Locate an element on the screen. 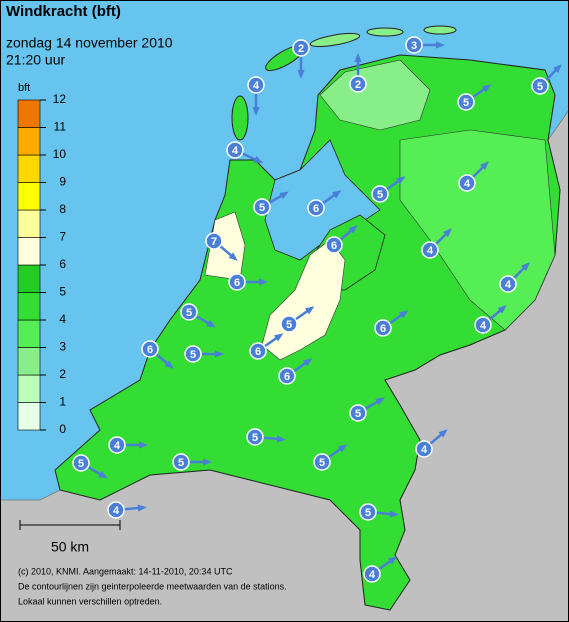 The height and width of the screenshot is (622, 569). legend-label: 0 is located at coordinates (62, 429).